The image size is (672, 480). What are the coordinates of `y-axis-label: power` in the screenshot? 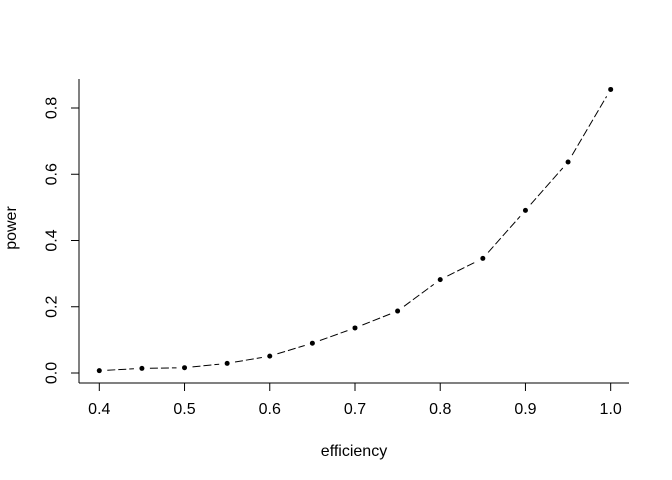 It's located at (11, 228).